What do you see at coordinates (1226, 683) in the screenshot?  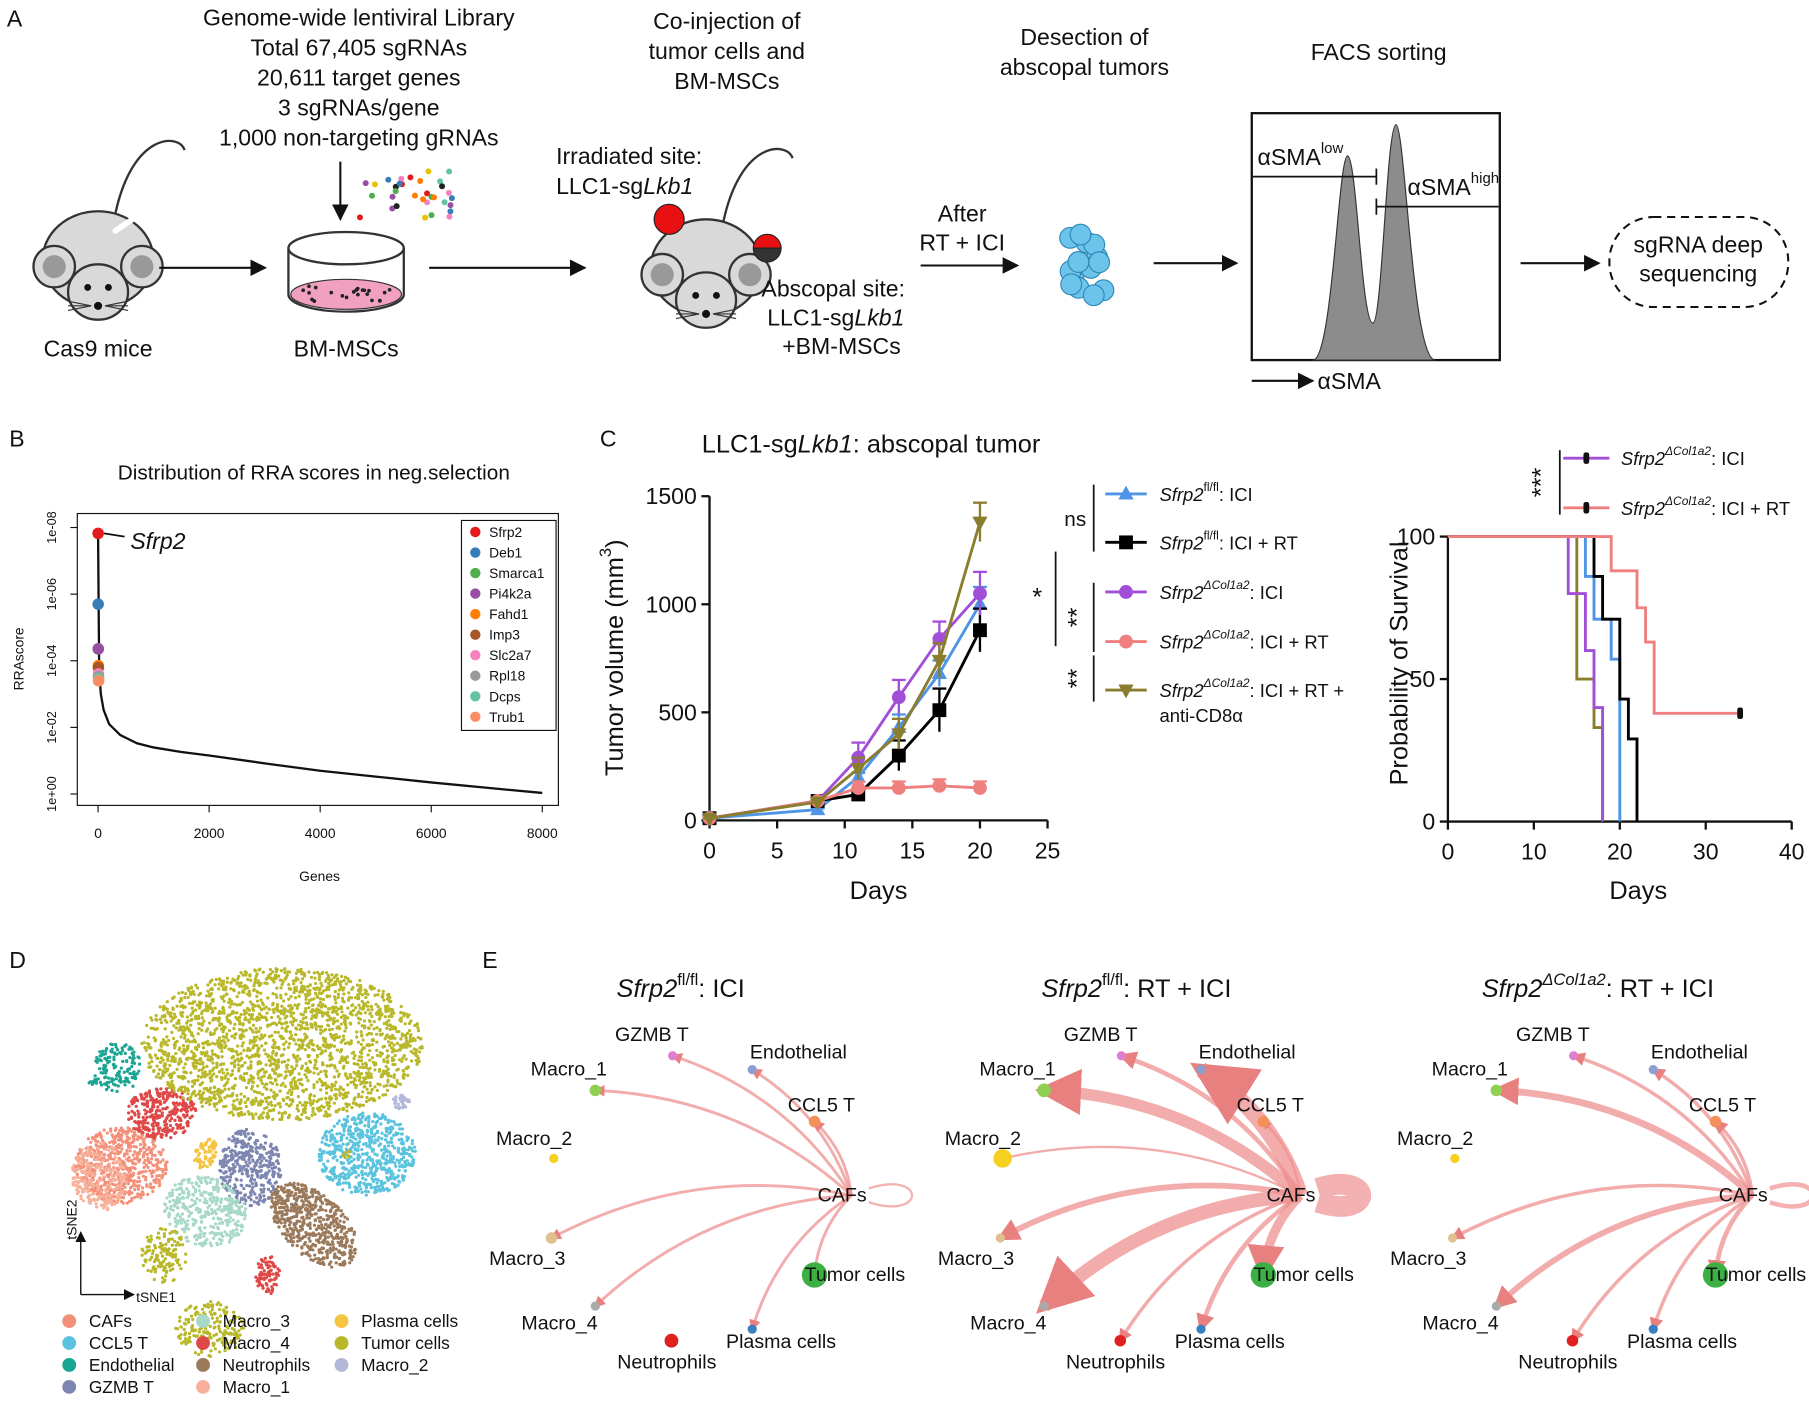 I see `legend-label-part: ΔCol1a2` at bounding box center [1226, 683].